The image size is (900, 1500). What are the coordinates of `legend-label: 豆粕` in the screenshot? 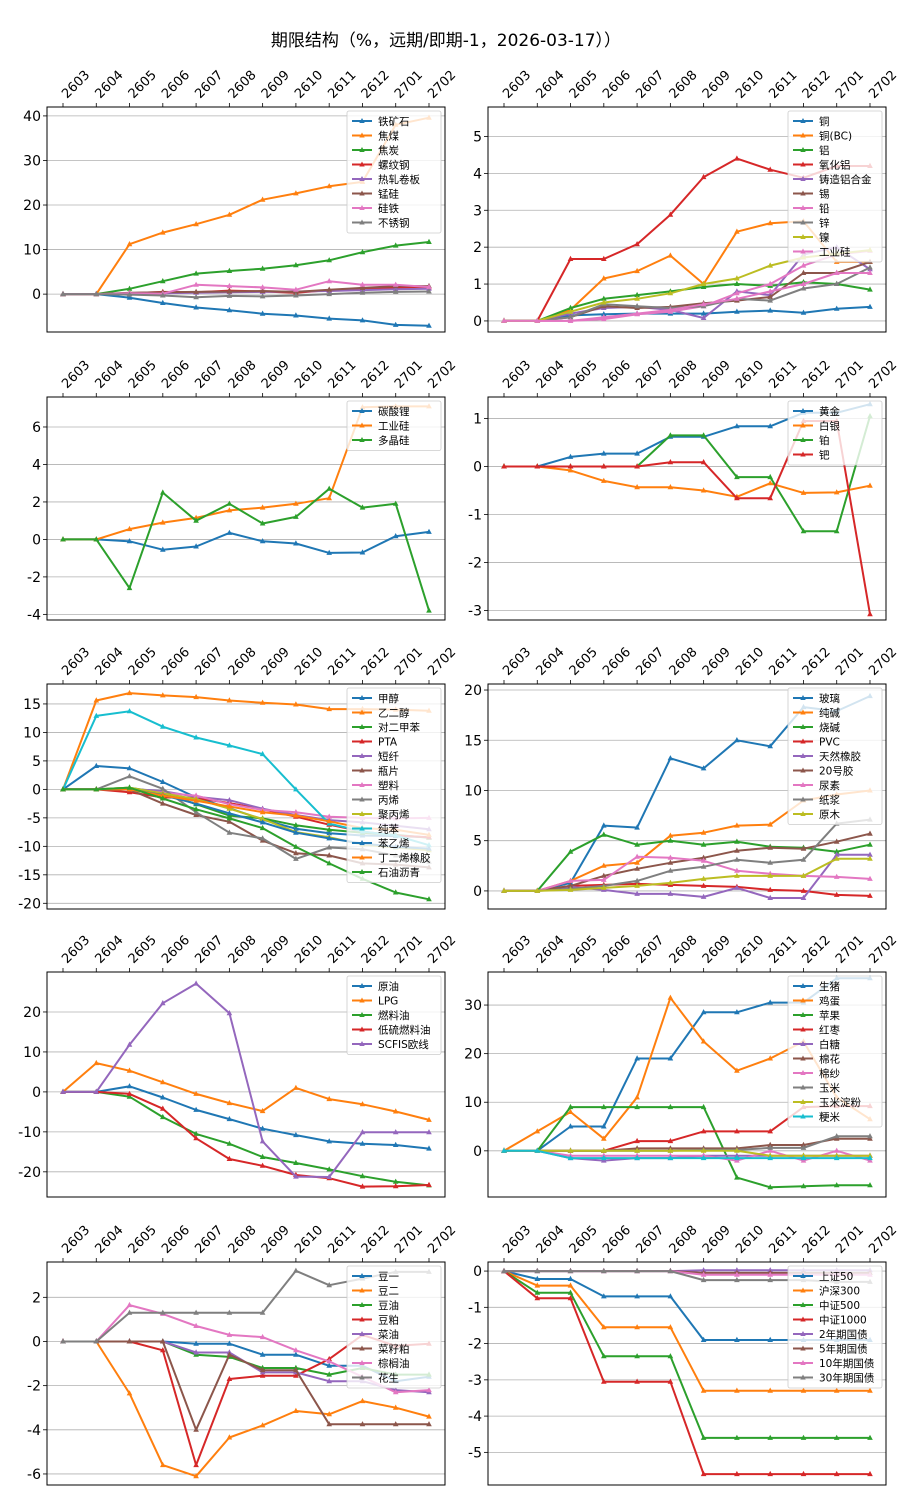 It's located at (388, 1320).